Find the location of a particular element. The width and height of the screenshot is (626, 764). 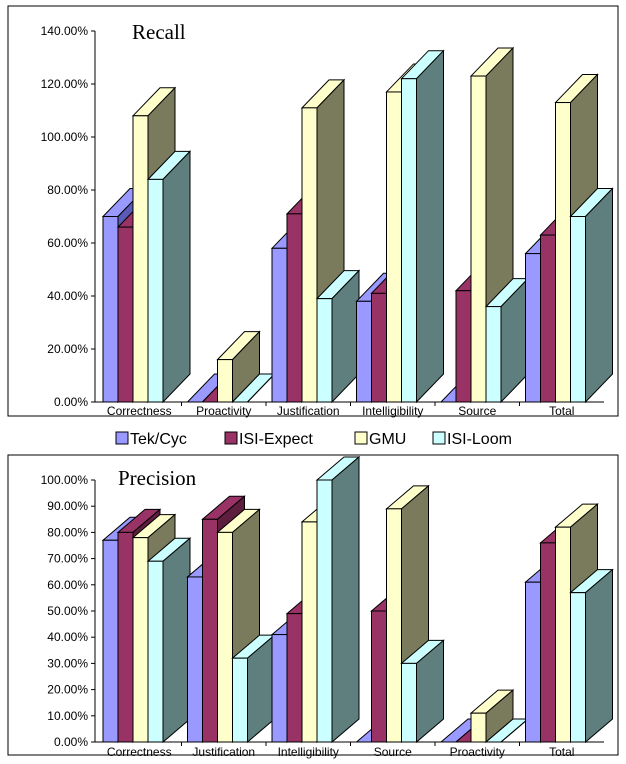

precision-y-tick-label: 20.00% is located at coordinates (67, 690).